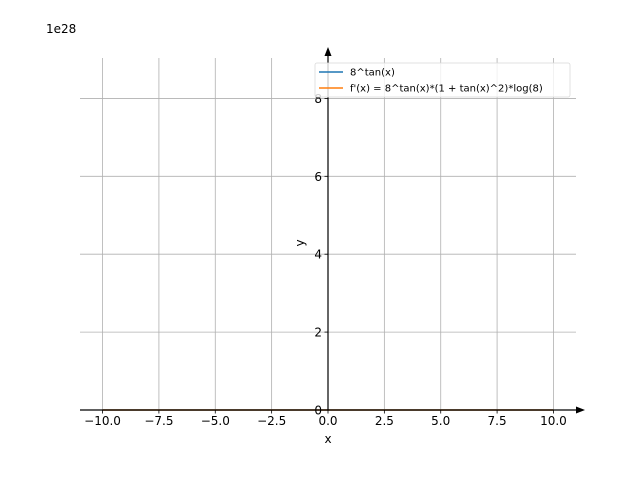 The image size is (640, 480). I want to click on x-tick-label: −10.0, so click(102, 421).